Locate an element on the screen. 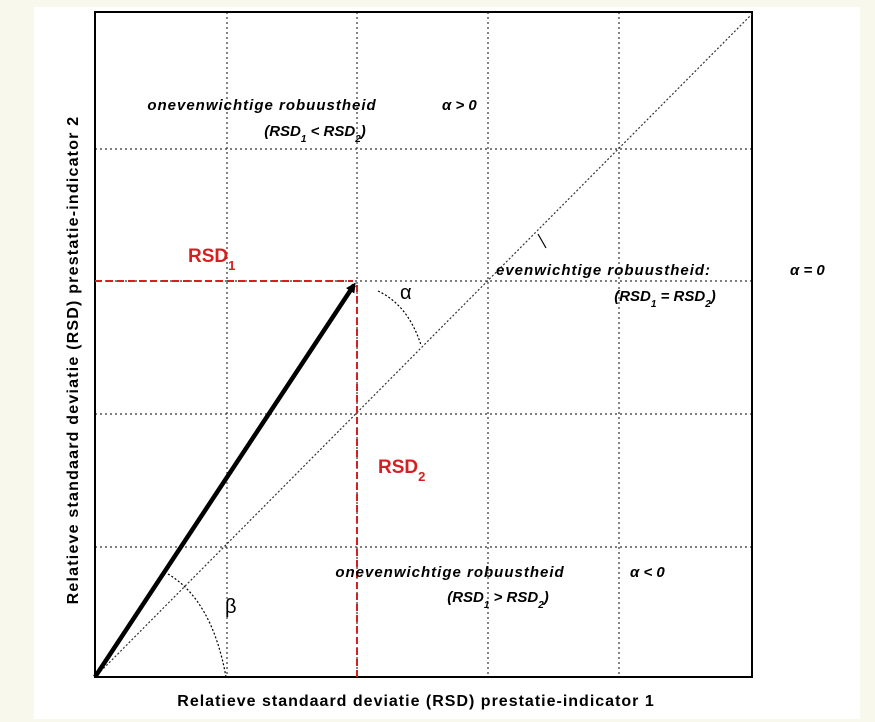  upper-region-title: onevenwichtige robuustheid is located at coordinates (261, 105).